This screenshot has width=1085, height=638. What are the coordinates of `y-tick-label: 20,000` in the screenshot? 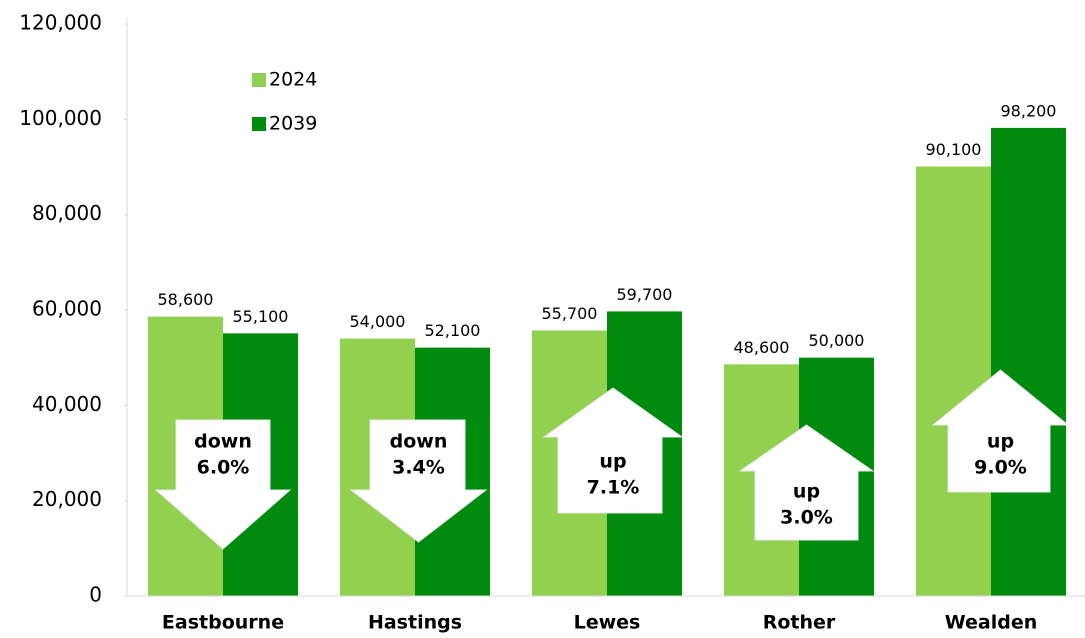 It's located at (67, 499).